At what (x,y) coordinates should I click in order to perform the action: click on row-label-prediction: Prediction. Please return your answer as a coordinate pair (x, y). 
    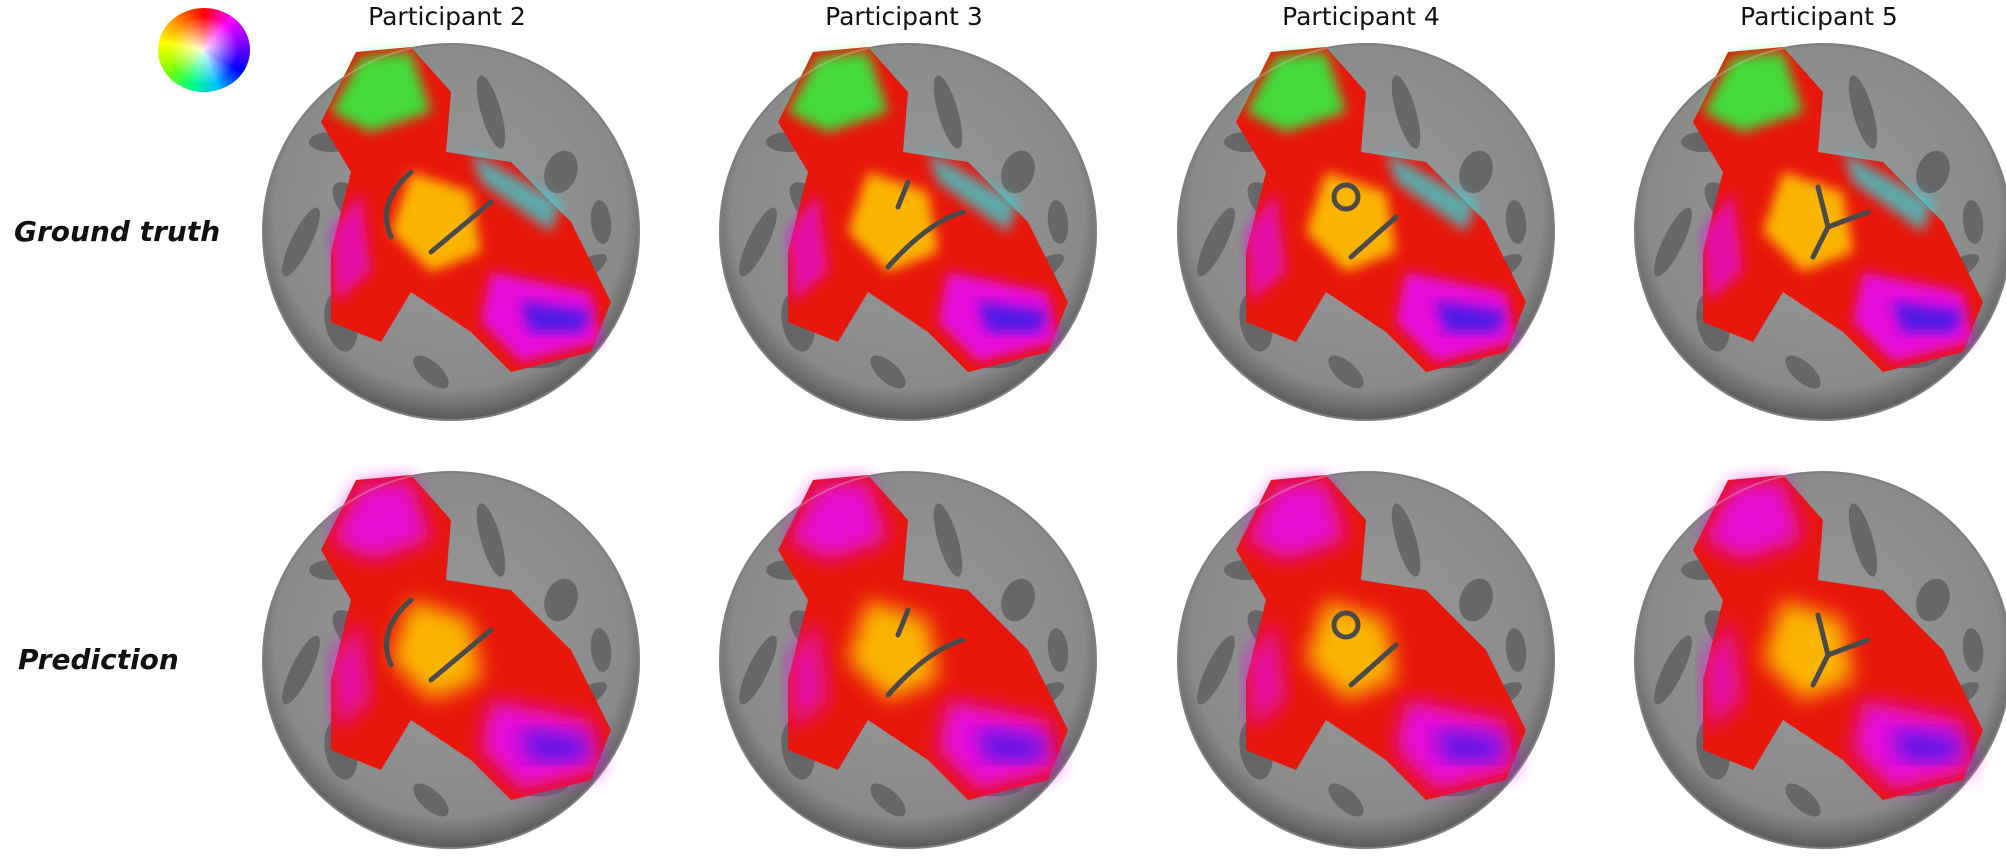
    Looking at the image, I should click on (98, 659).